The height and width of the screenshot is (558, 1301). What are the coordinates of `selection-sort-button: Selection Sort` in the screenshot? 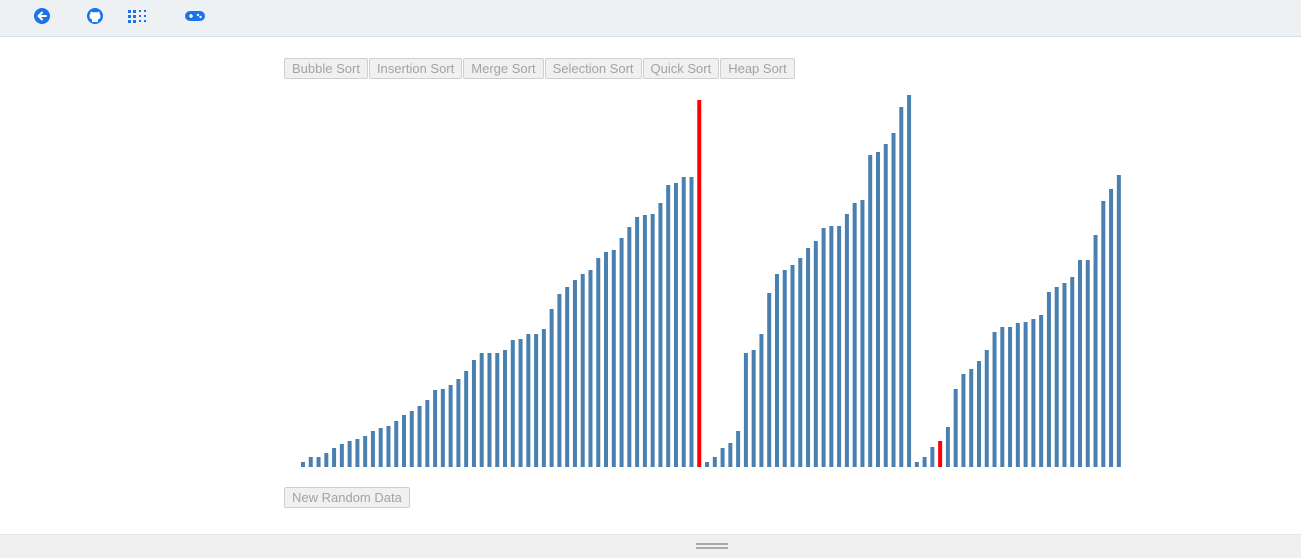 It's located at (593, 68).